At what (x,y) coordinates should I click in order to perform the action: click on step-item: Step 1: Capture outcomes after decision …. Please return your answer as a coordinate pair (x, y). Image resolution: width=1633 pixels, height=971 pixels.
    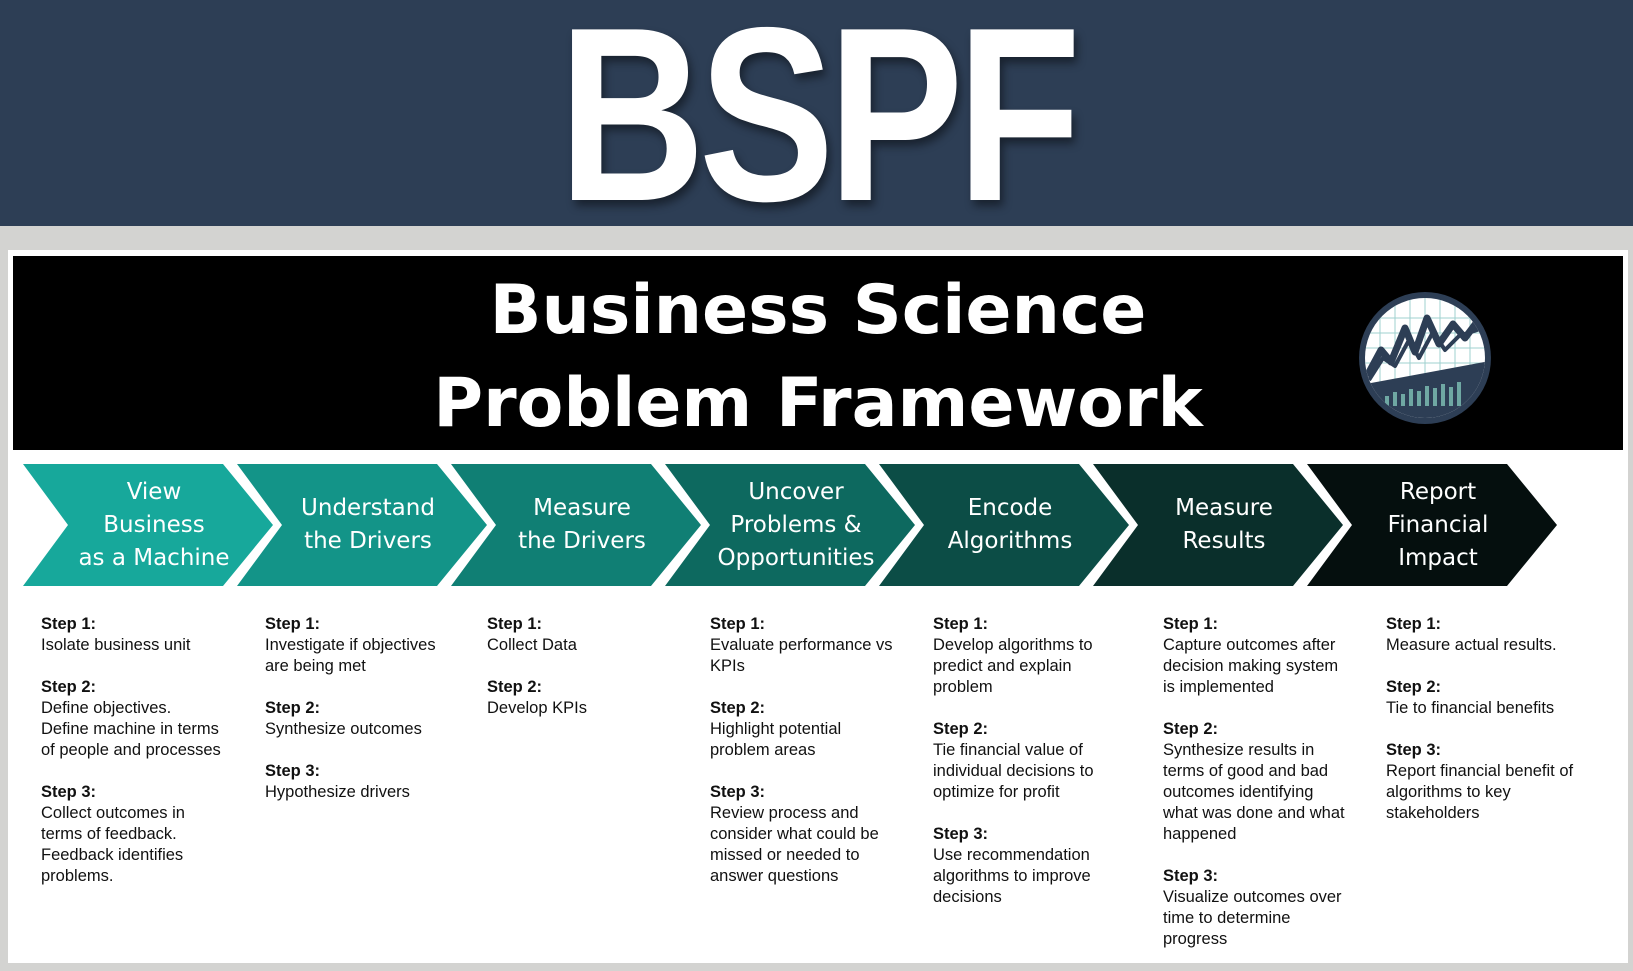
    Looking at the image, I should click on (1268, 656).